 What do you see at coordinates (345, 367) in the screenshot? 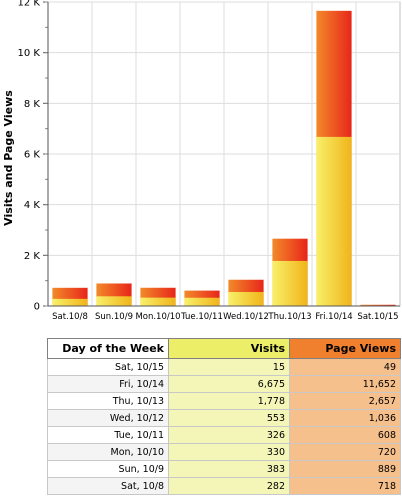
I see `cell-page-views: 49` at bounding box center [345, 367].